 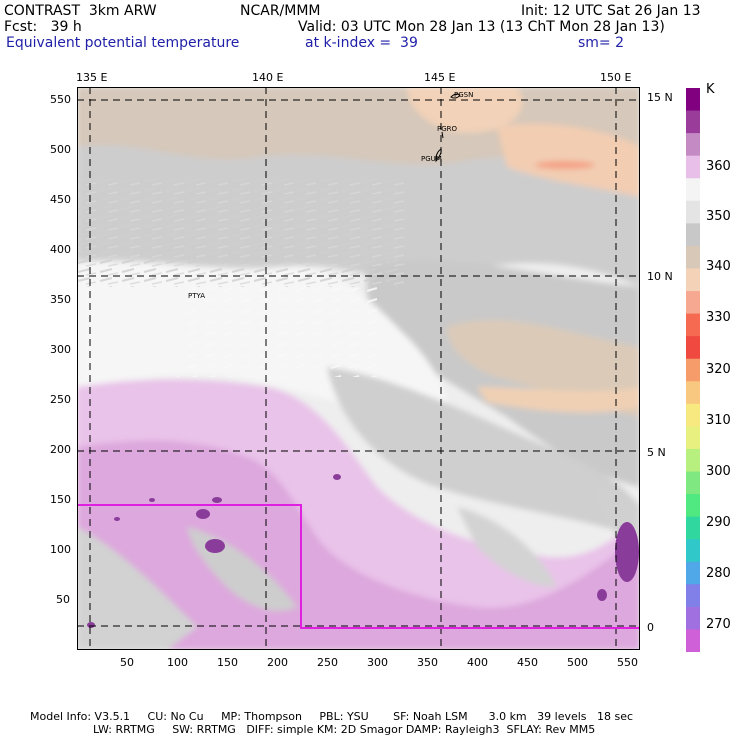 I want to click on x-tick-label: 450, so click(x=527, y=662).